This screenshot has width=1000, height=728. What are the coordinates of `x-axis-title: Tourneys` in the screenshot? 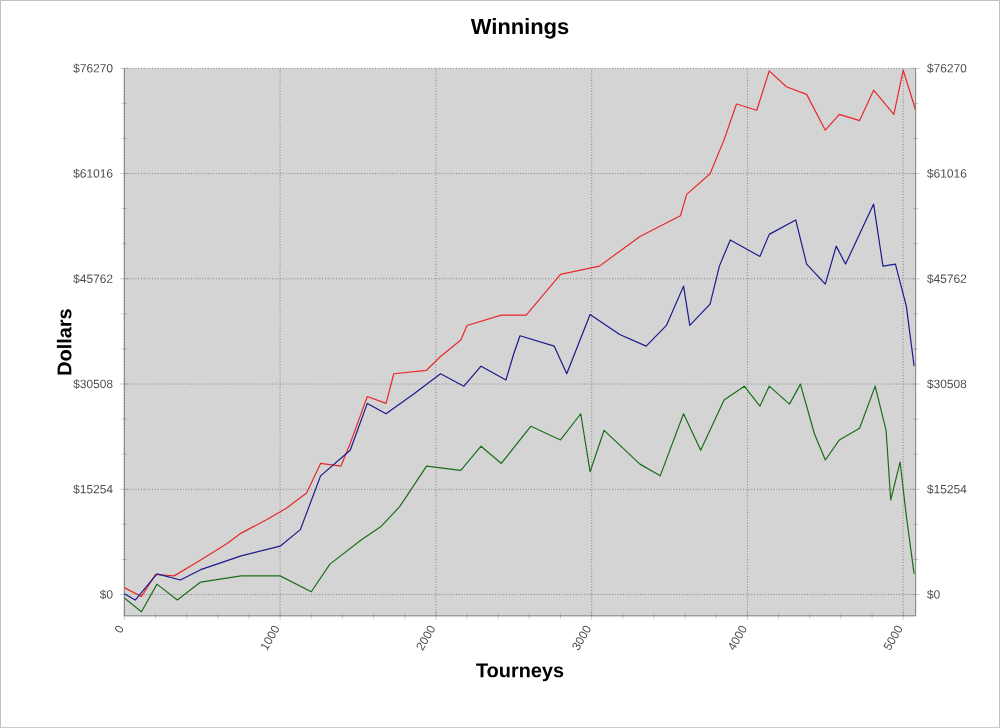 It's located at (520, 672).